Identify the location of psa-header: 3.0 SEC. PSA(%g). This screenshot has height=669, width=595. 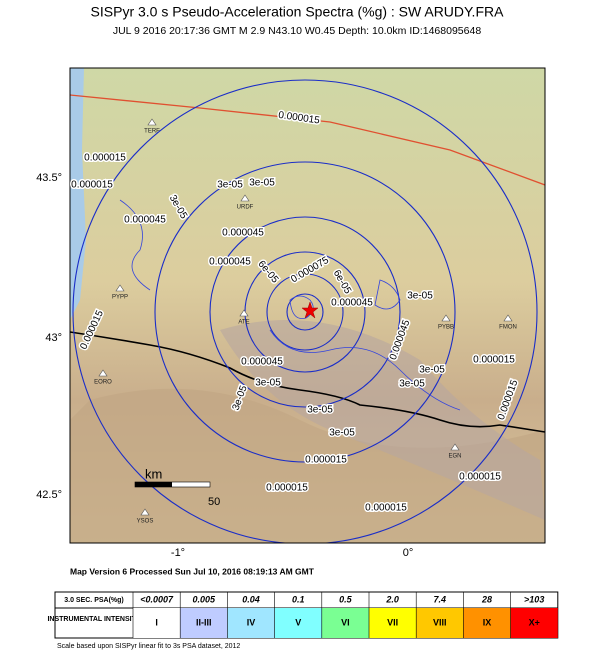
(94, 600).